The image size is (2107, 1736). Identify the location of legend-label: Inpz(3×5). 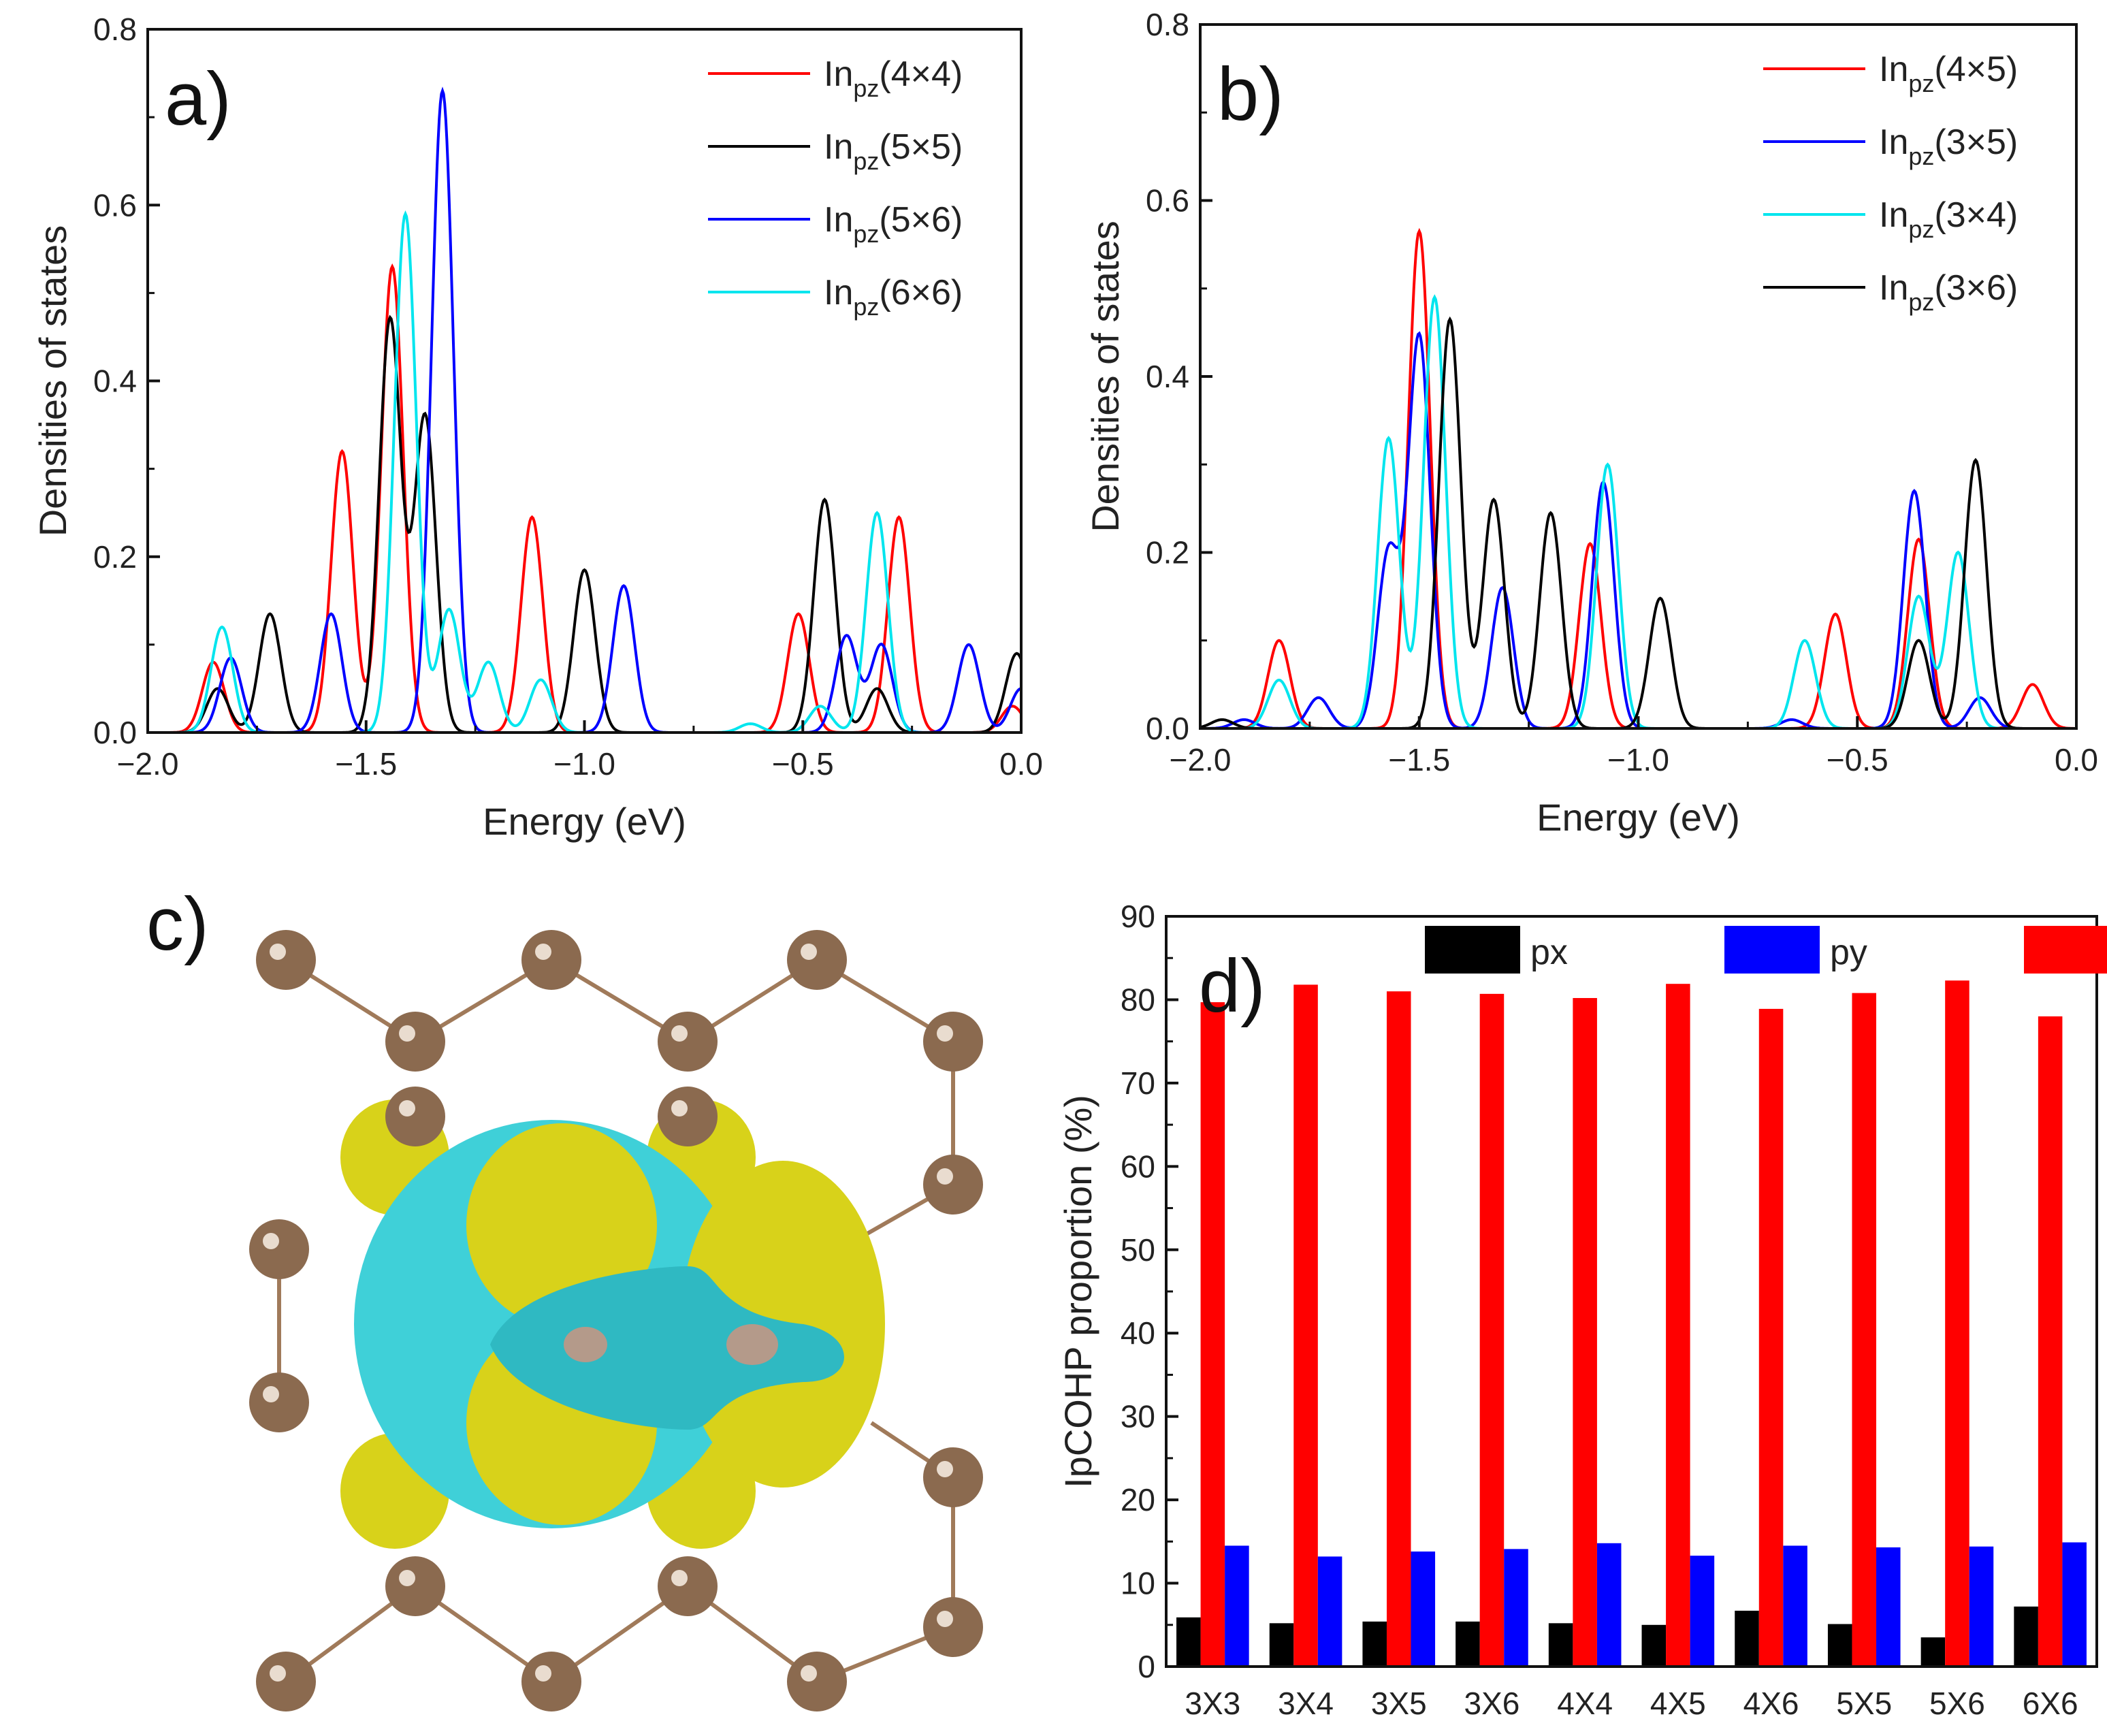
(1948, 146).